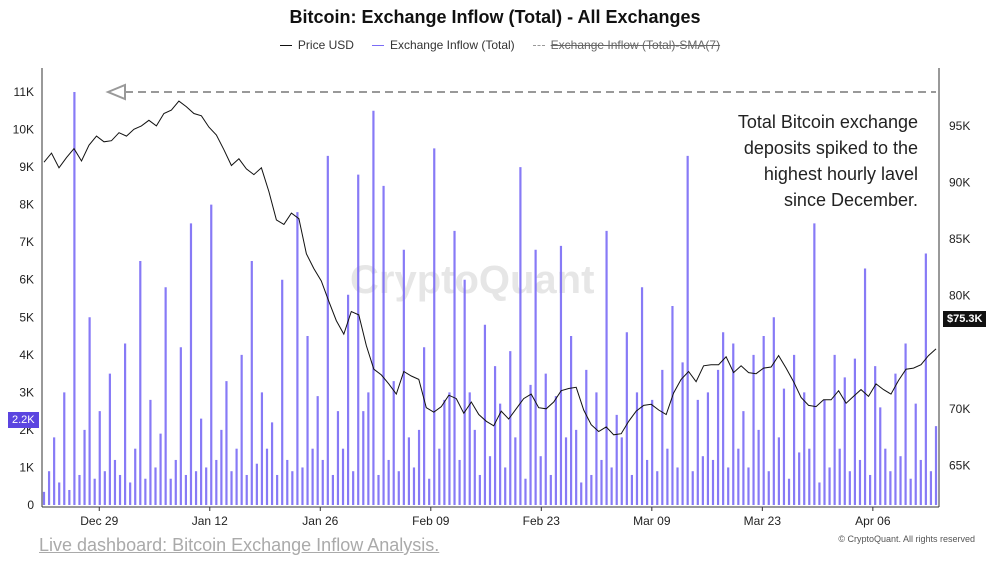 The height and width of the screenshot is (564, 1000). I want to click on left-tick-label: 7K, so click(26, 242).